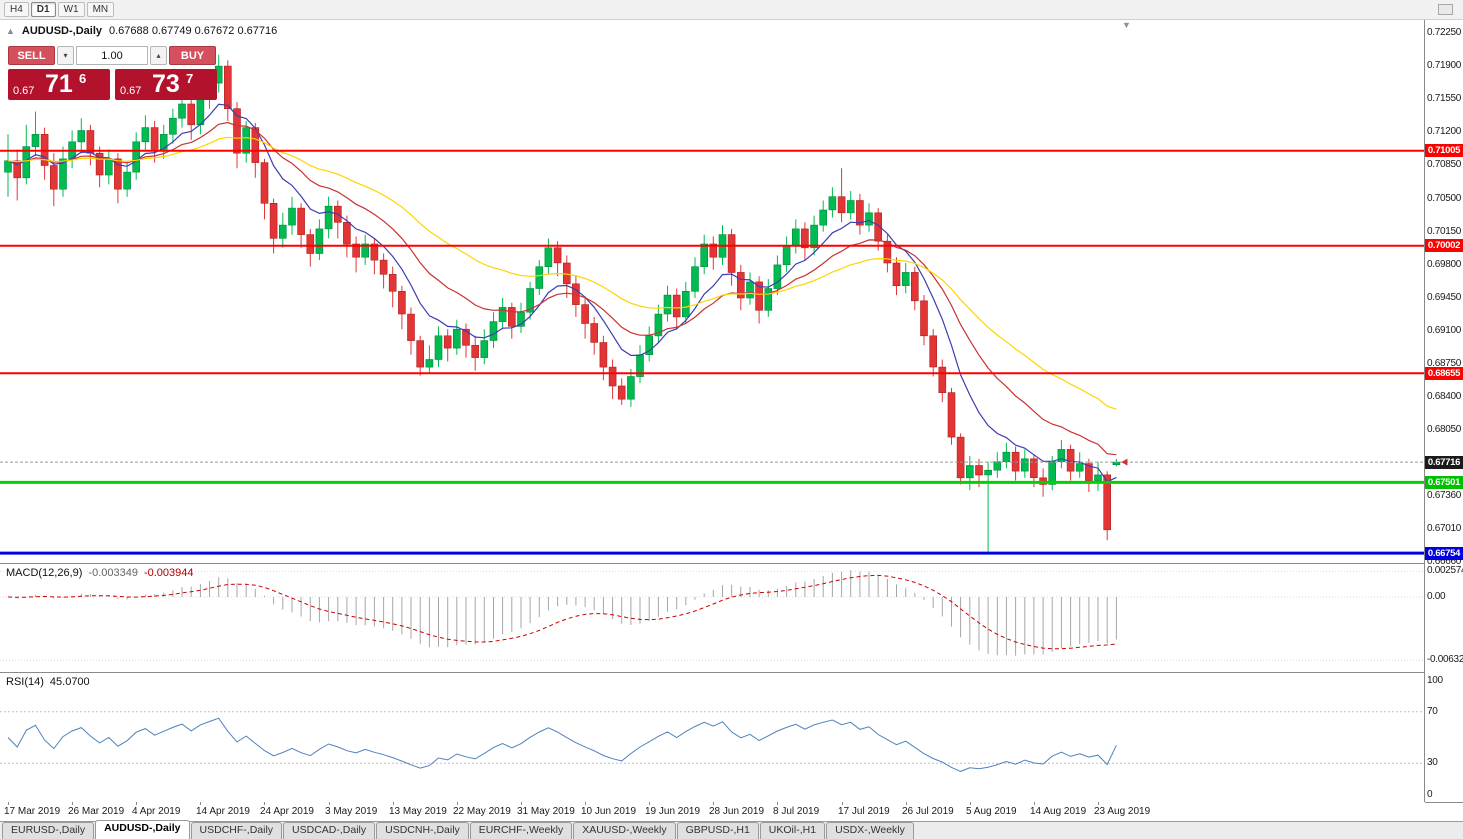 The height and width of the screenshot is (839, 1463). What do you see at coordinates (1435, 680) in the screenshot?
I see `rsi-scale-label: 100` at bounding box center [1435, 680].